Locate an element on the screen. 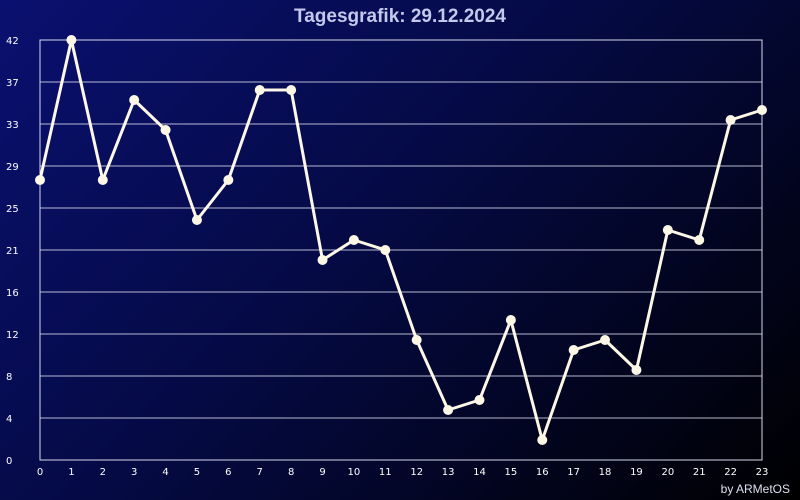  x-tick-label: 3 is located at coordinates (134, 472).